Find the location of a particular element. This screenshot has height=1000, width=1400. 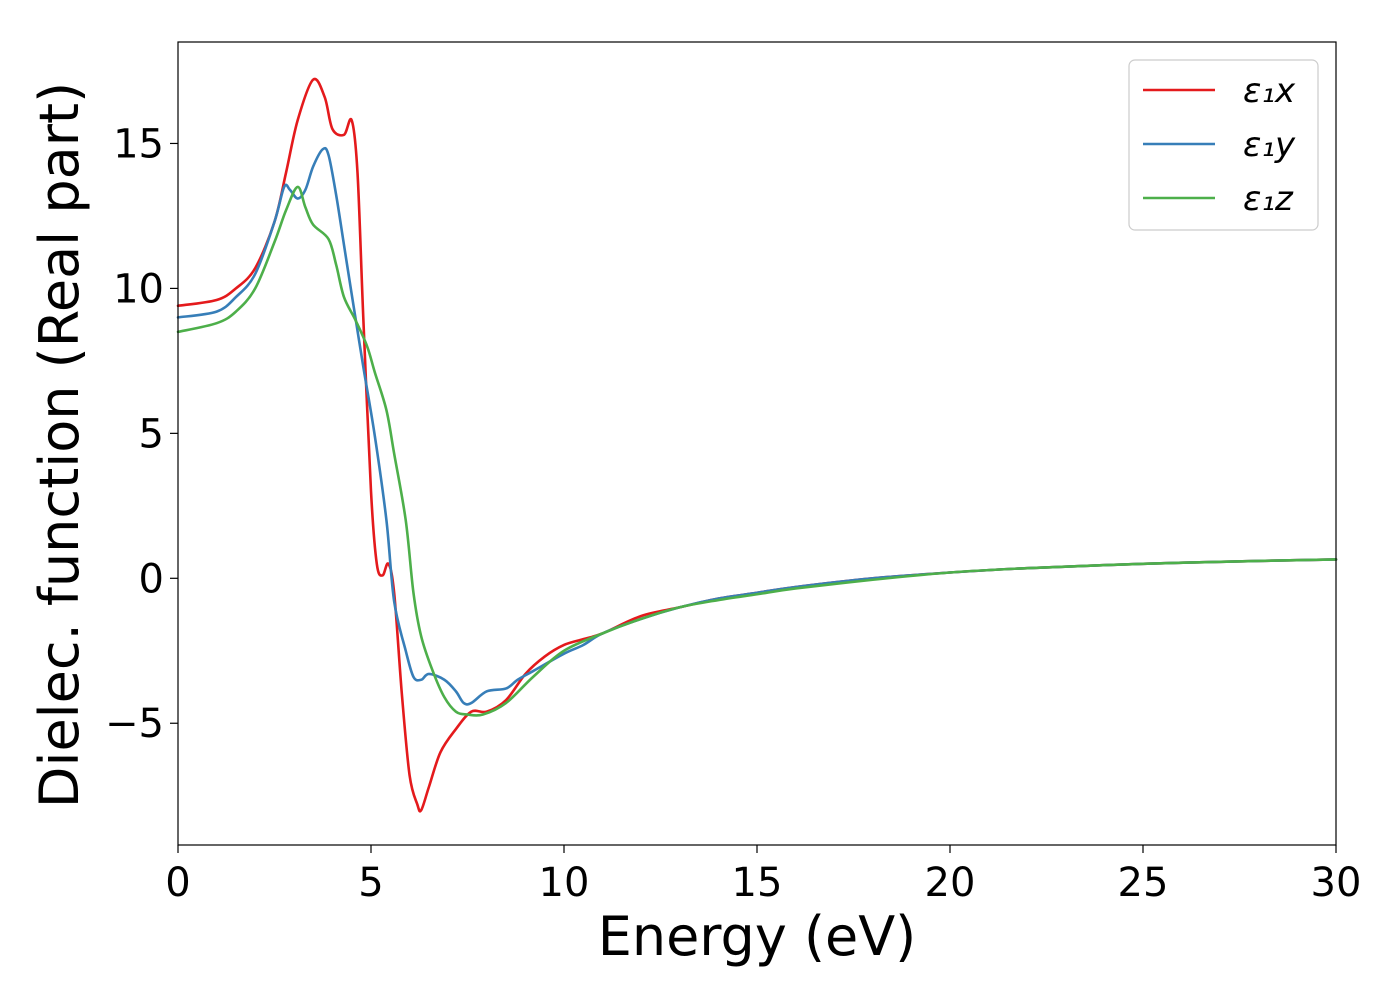

legend-label-0: ε₁x is located at coordinates (1269, 91).